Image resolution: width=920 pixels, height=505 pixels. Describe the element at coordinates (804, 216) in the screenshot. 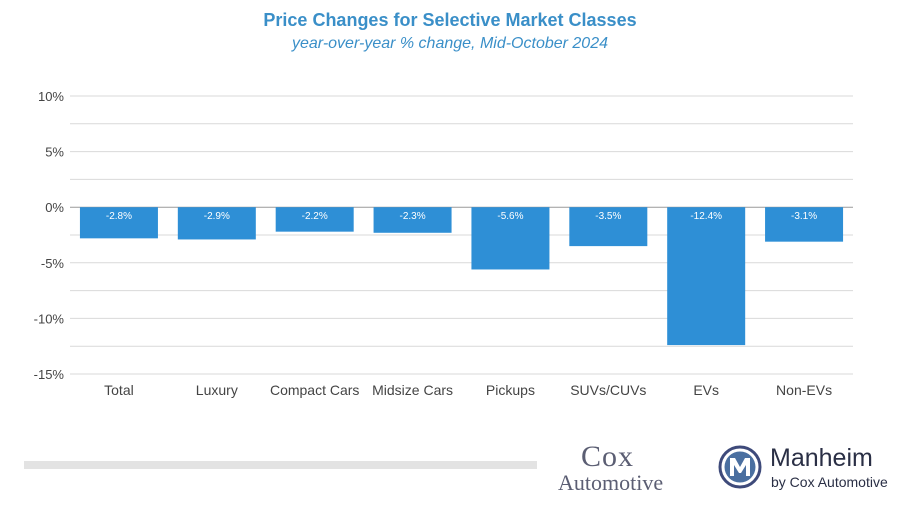

I see `data-label: -3.1%` at that location.